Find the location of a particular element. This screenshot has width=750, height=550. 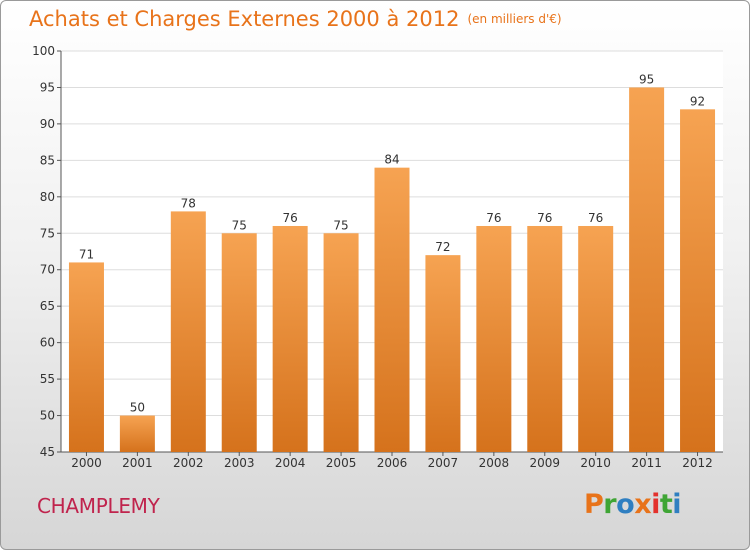

logo-letter: o is located at coordinates (625, 504).